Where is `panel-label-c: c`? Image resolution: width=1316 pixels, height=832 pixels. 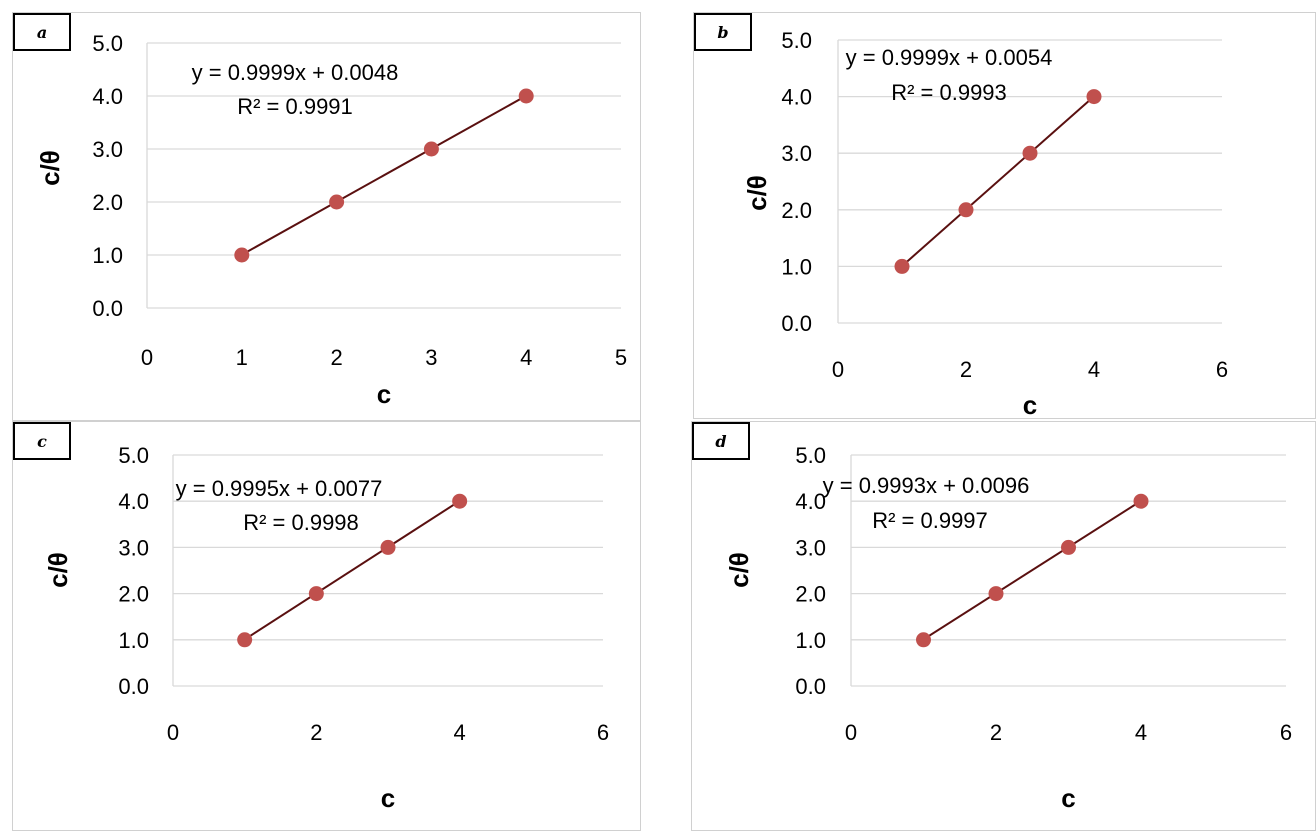
panel-label-c: c is located at coordinates (42, 441).